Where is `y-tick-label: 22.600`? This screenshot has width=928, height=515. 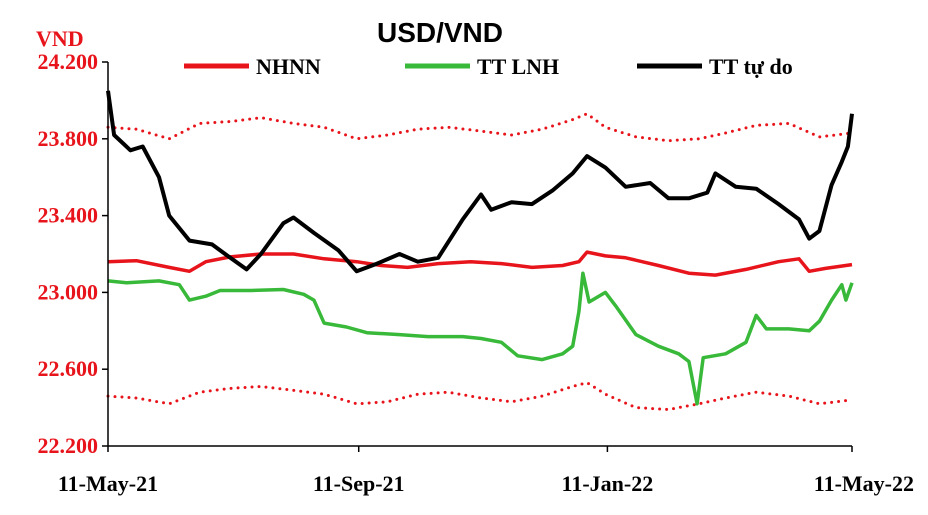
y-tick-label: 22.600 is located at coordinates (68, 368).